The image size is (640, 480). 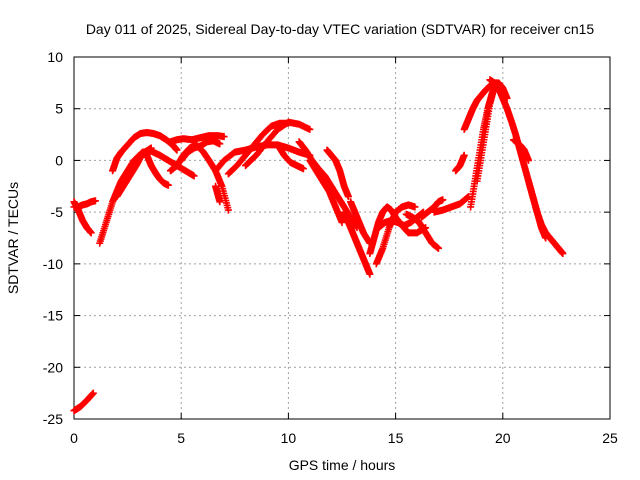 I want to click on y-tick-label: -15, so click(x=53, y=316).